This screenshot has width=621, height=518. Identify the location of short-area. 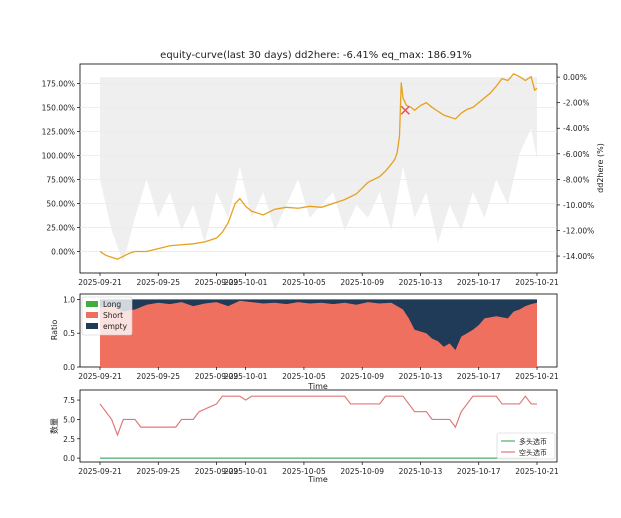
(318, 333).